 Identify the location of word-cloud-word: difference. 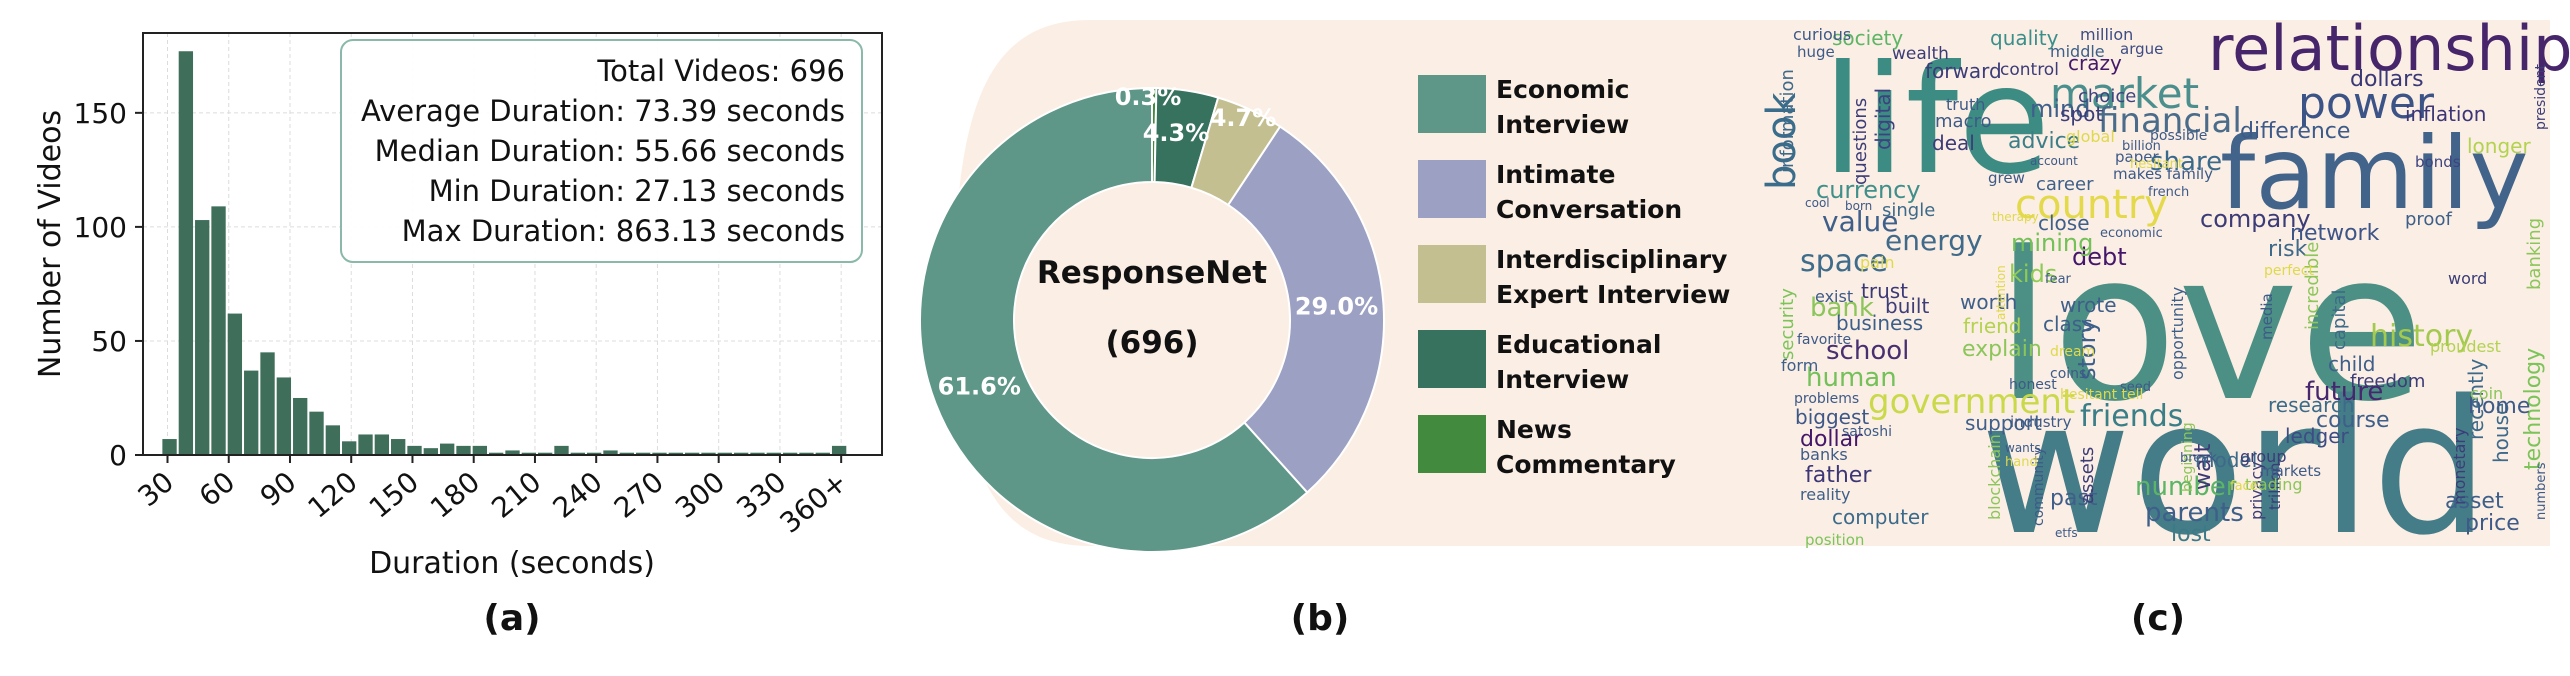
(2295, 131).